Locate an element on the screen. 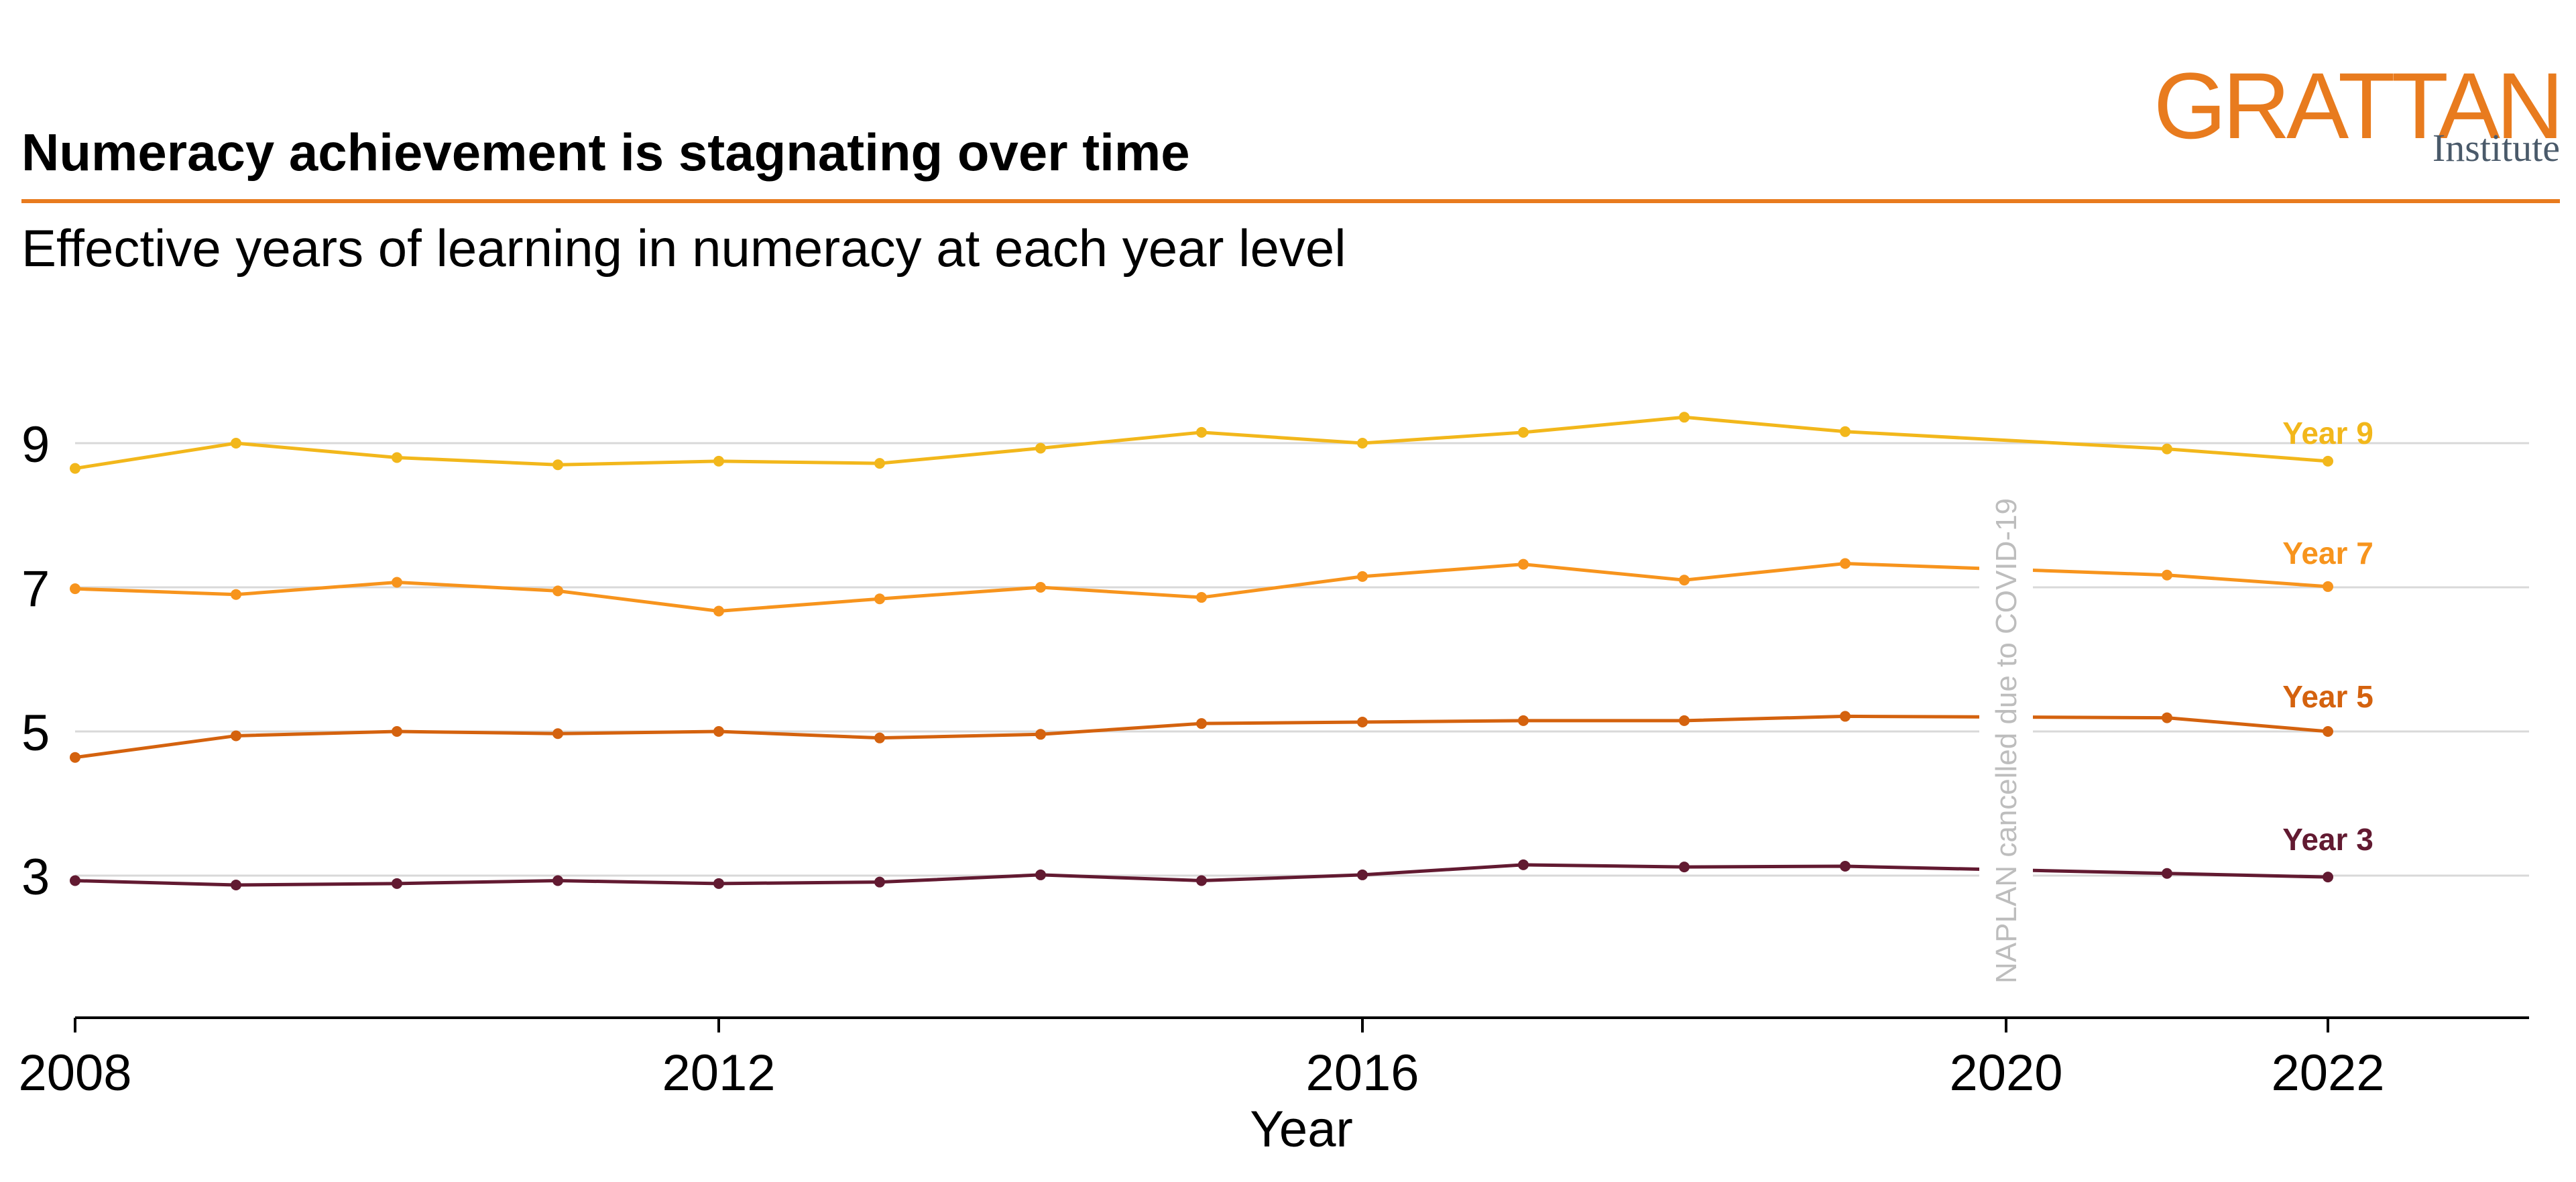  y-tick-label: 7 is located at coordinates (35, 588).